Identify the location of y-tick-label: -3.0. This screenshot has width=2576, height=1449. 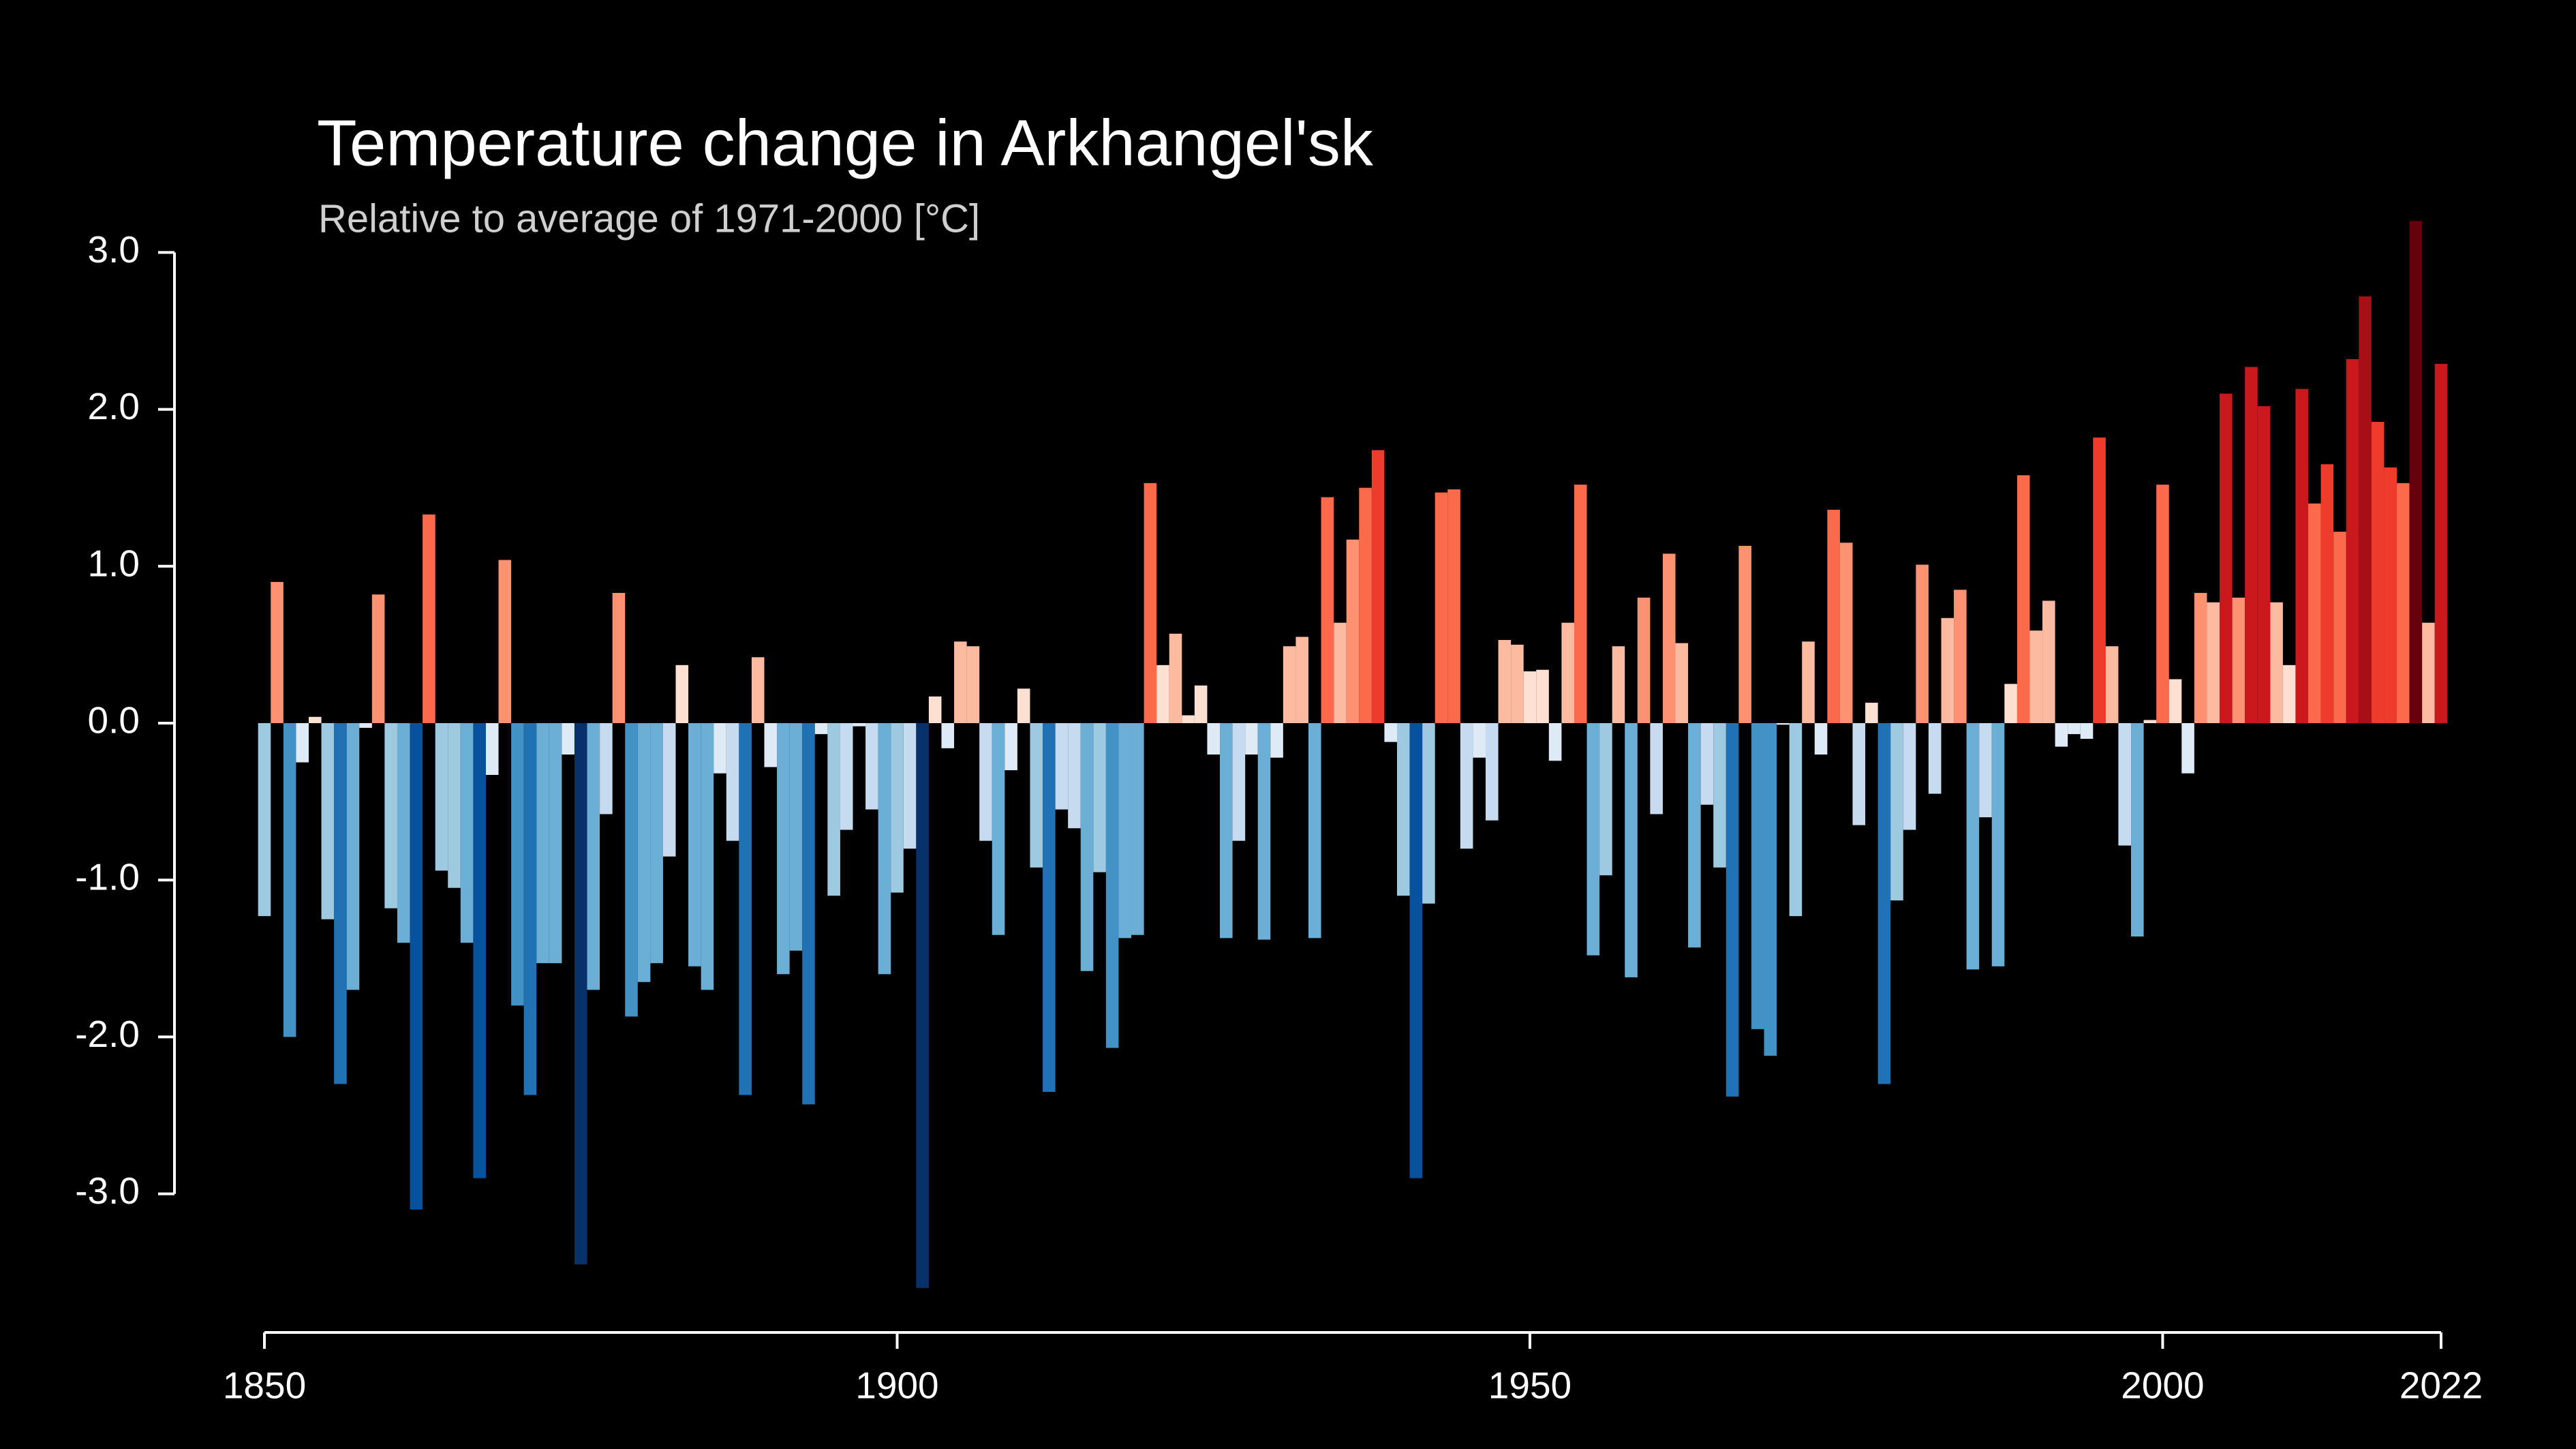
(107, 1191).